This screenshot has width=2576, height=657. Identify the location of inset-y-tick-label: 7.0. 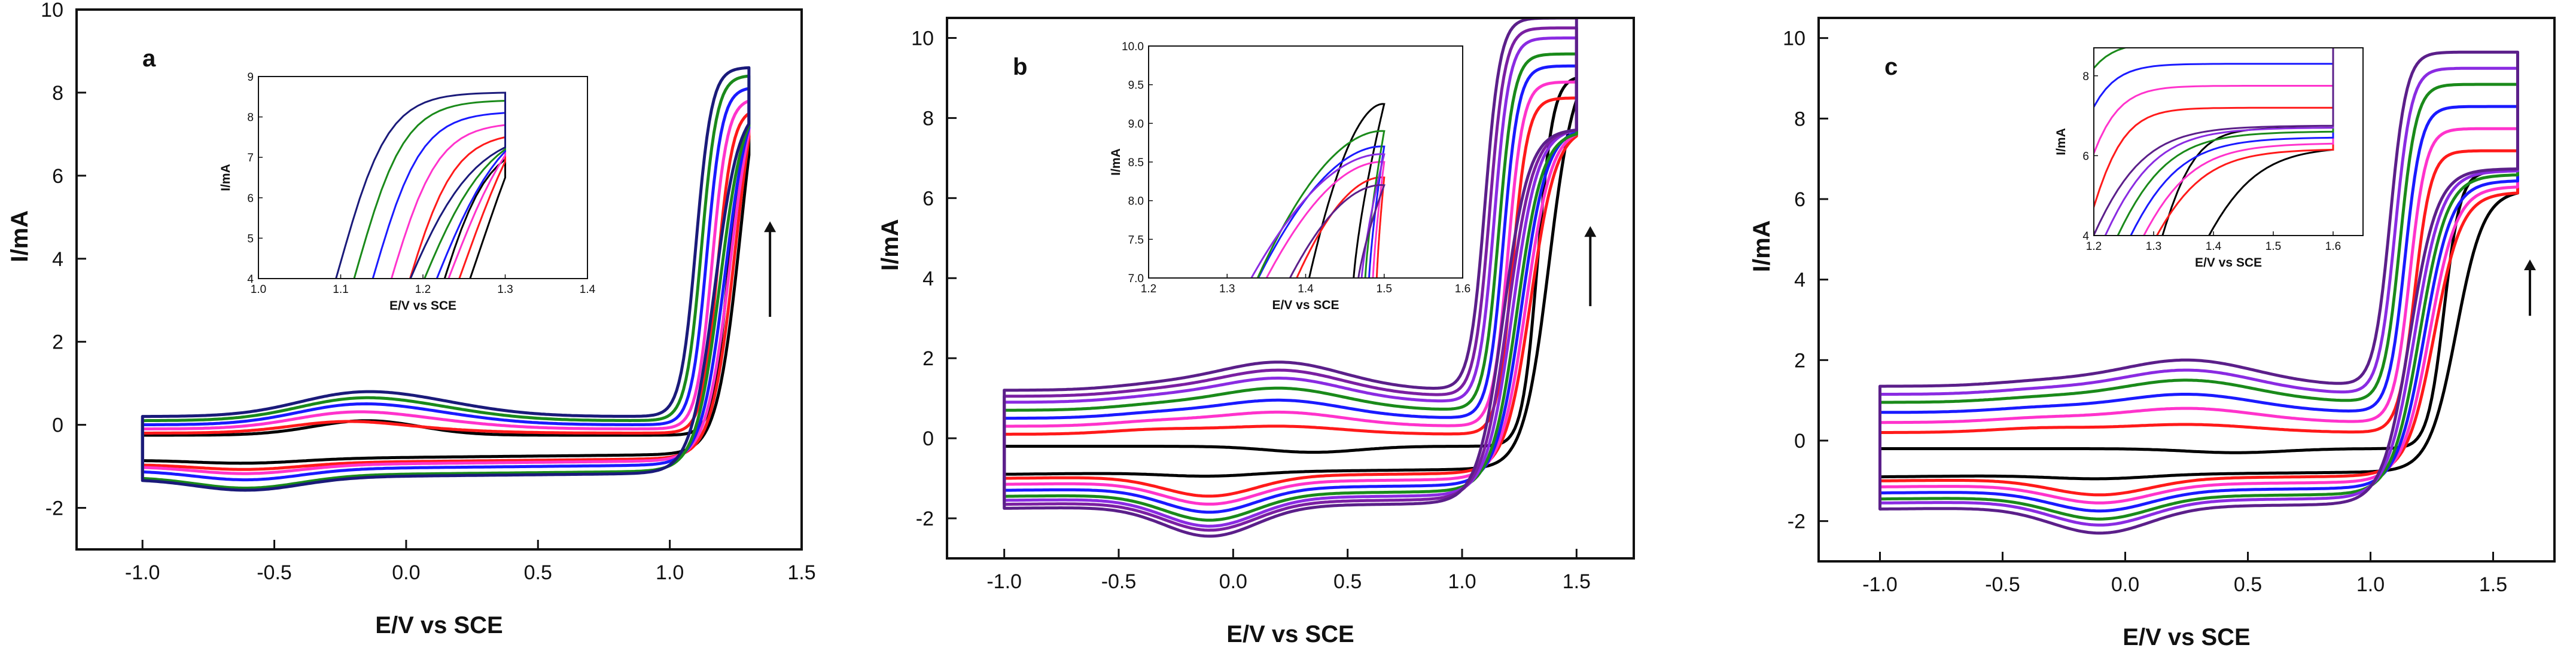
(1136, 279).